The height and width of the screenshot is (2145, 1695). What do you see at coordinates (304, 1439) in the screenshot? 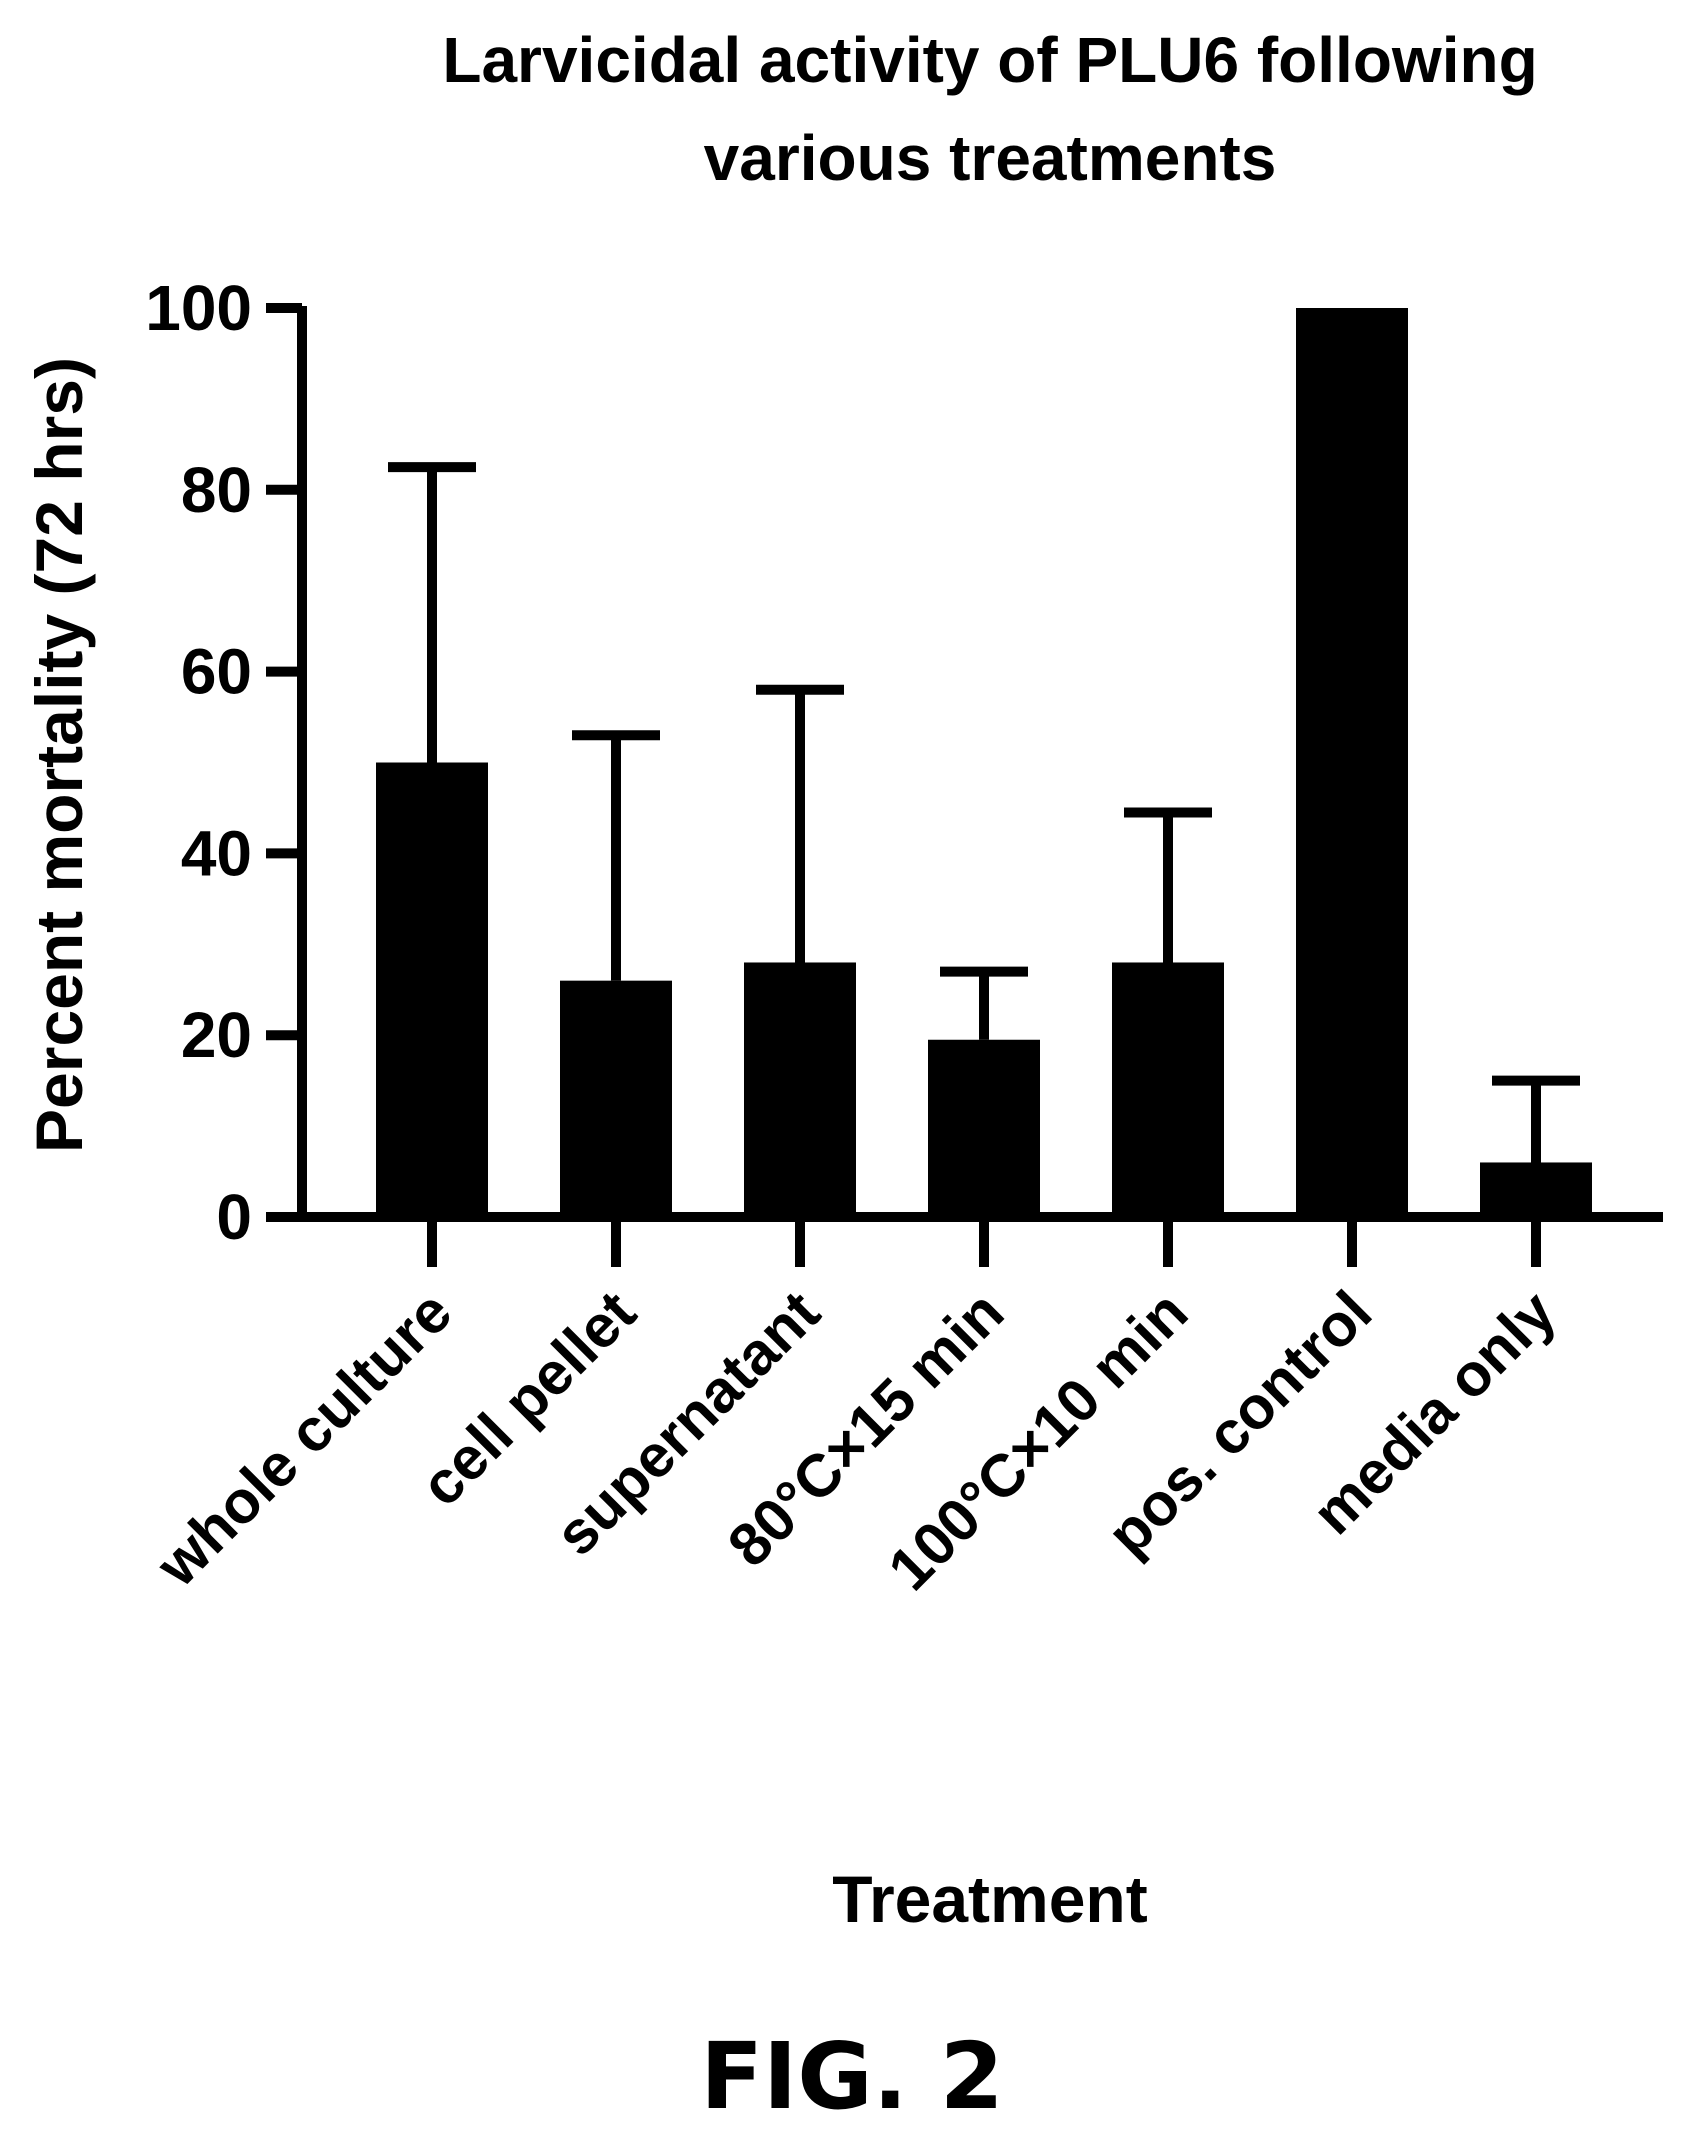
I see `category-label: whole culture` at bounding box center [304, 1439].